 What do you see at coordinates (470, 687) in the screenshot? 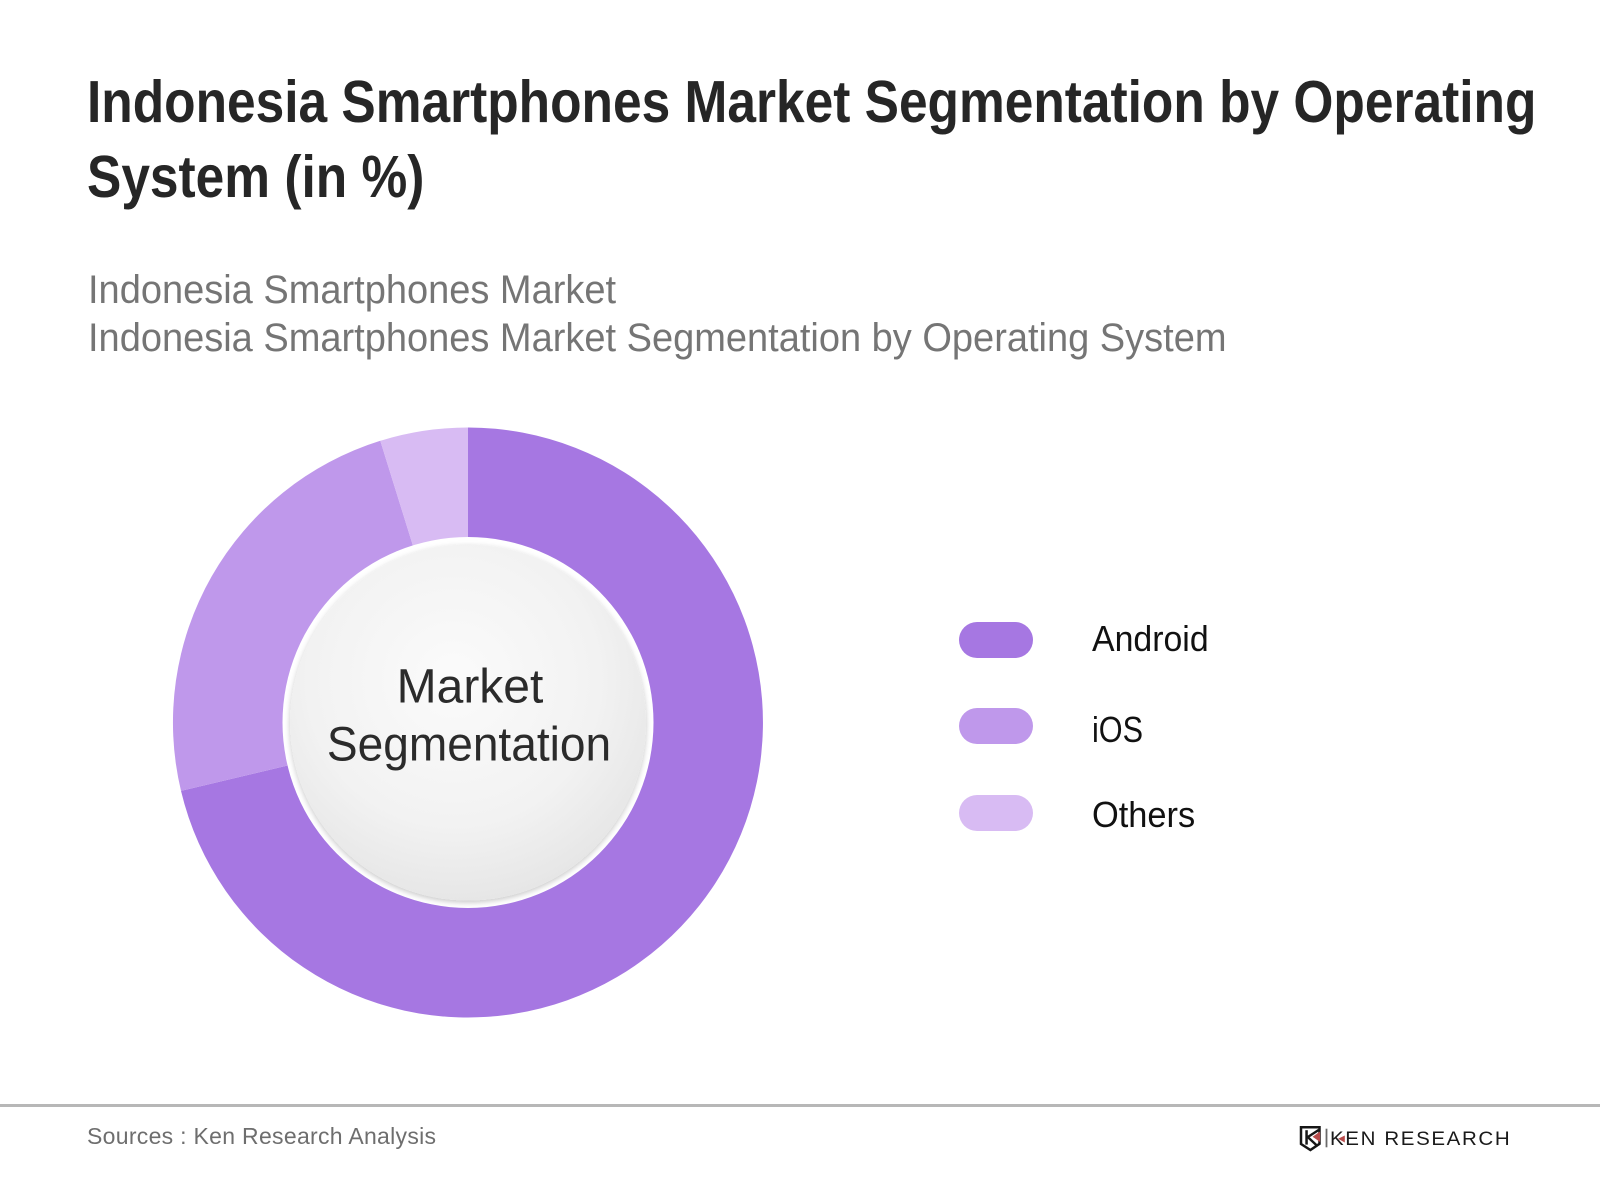
I see `svg-text: Market` at bounding box center [470, 687].